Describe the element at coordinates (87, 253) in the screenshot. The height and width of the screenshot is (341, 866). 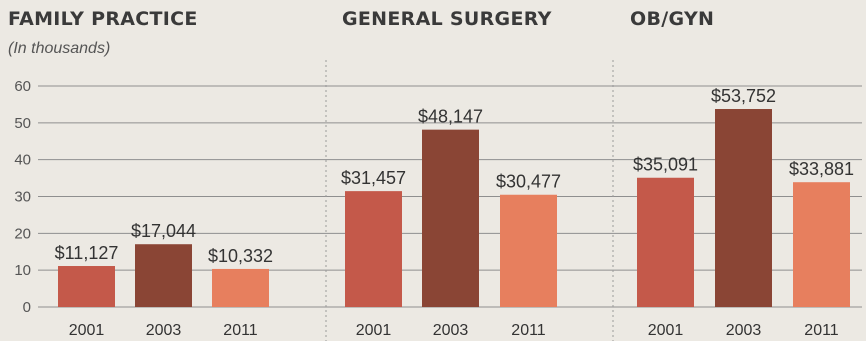
I see `data-label: $11,127` at that location.